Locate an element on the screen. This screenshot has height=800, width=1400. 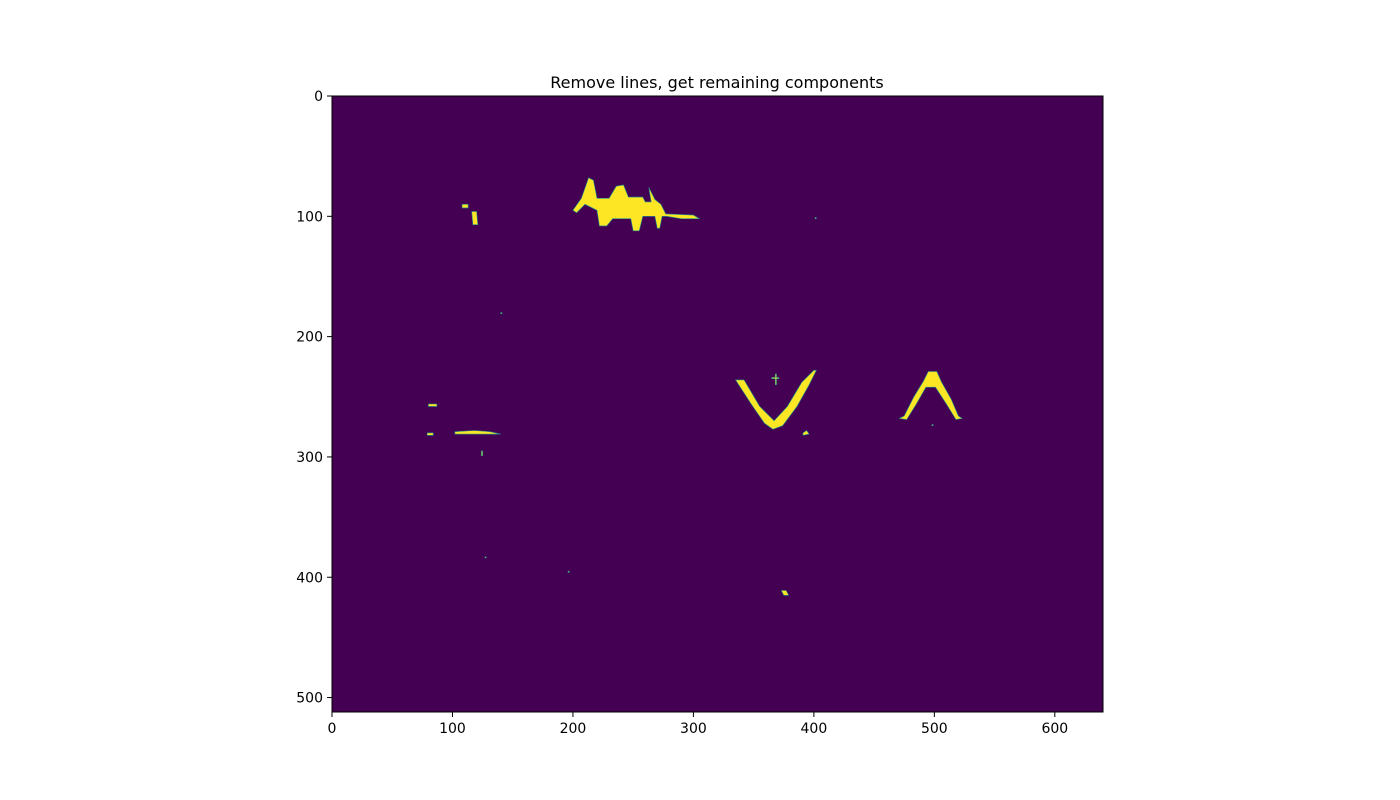
y-tick-label: 300 is located at coordinates (309, 458).